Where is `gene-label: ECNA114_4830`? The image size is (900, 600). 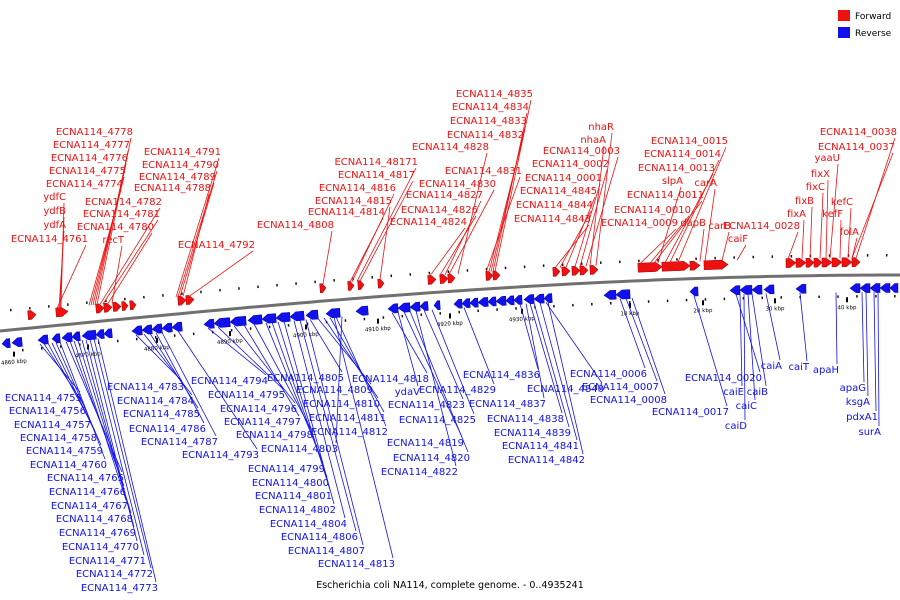
gene-label: ECNA114_4830 is located at coordinates (457, 184).